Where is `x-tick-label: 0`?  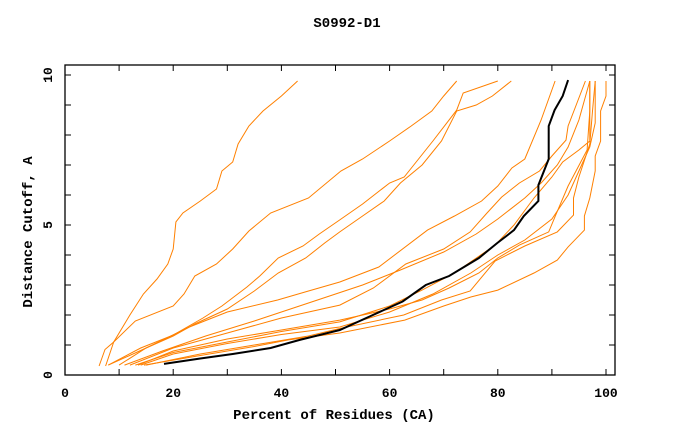
x-tick-label: 0 is located at coordinates (65, 393).